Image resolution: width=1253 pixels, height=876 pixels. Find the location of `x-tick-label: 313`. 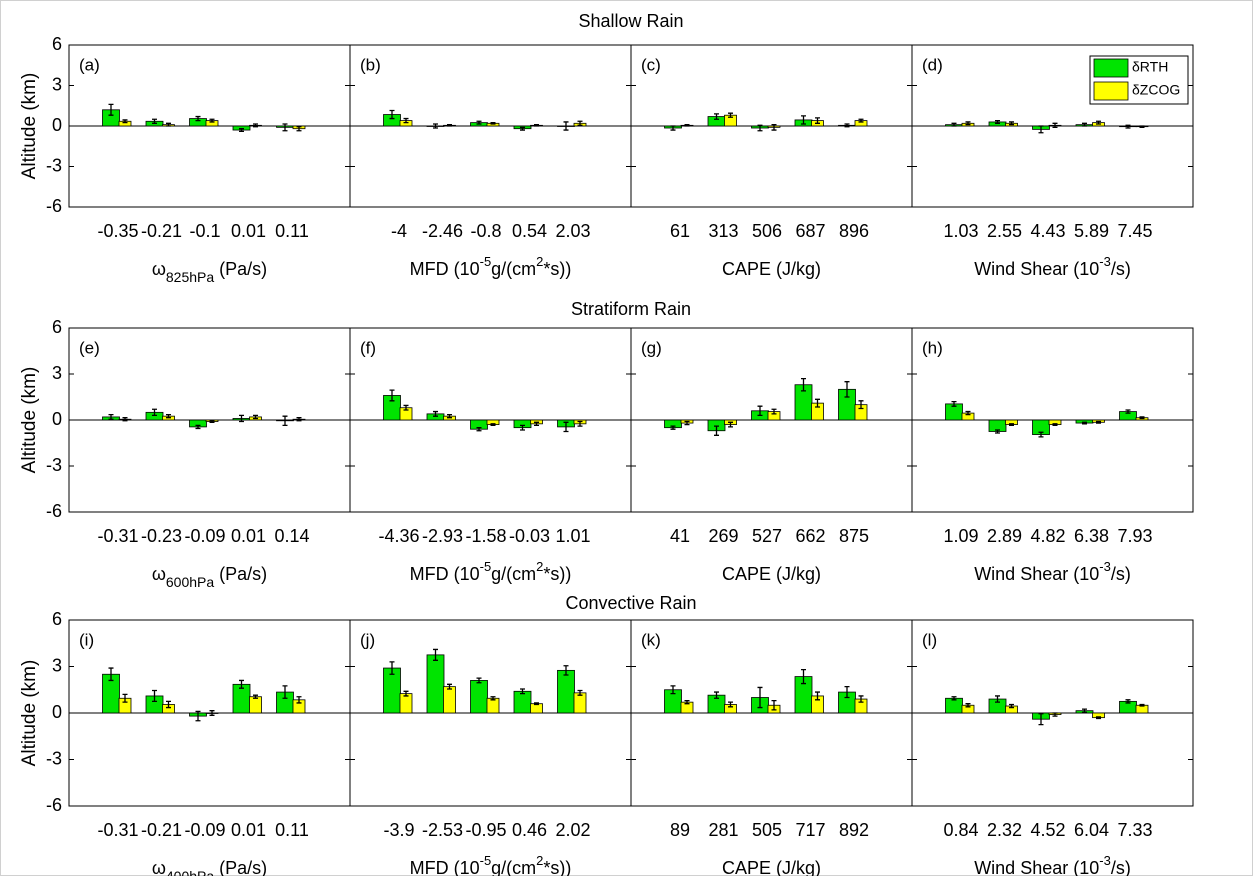

x-tick-label: 313 is located at coordinates (723, 231).